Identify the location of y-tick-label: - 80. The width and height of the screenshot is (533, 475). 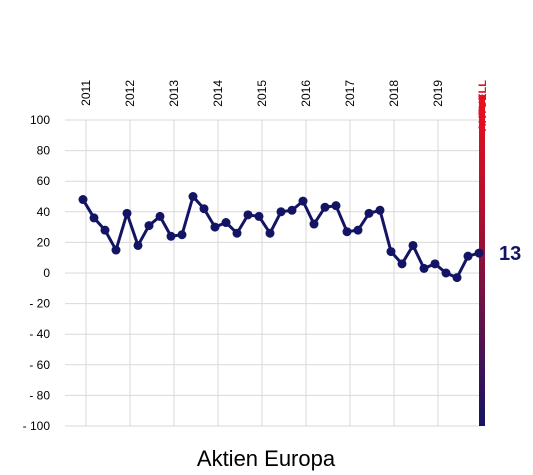
(39, 395).